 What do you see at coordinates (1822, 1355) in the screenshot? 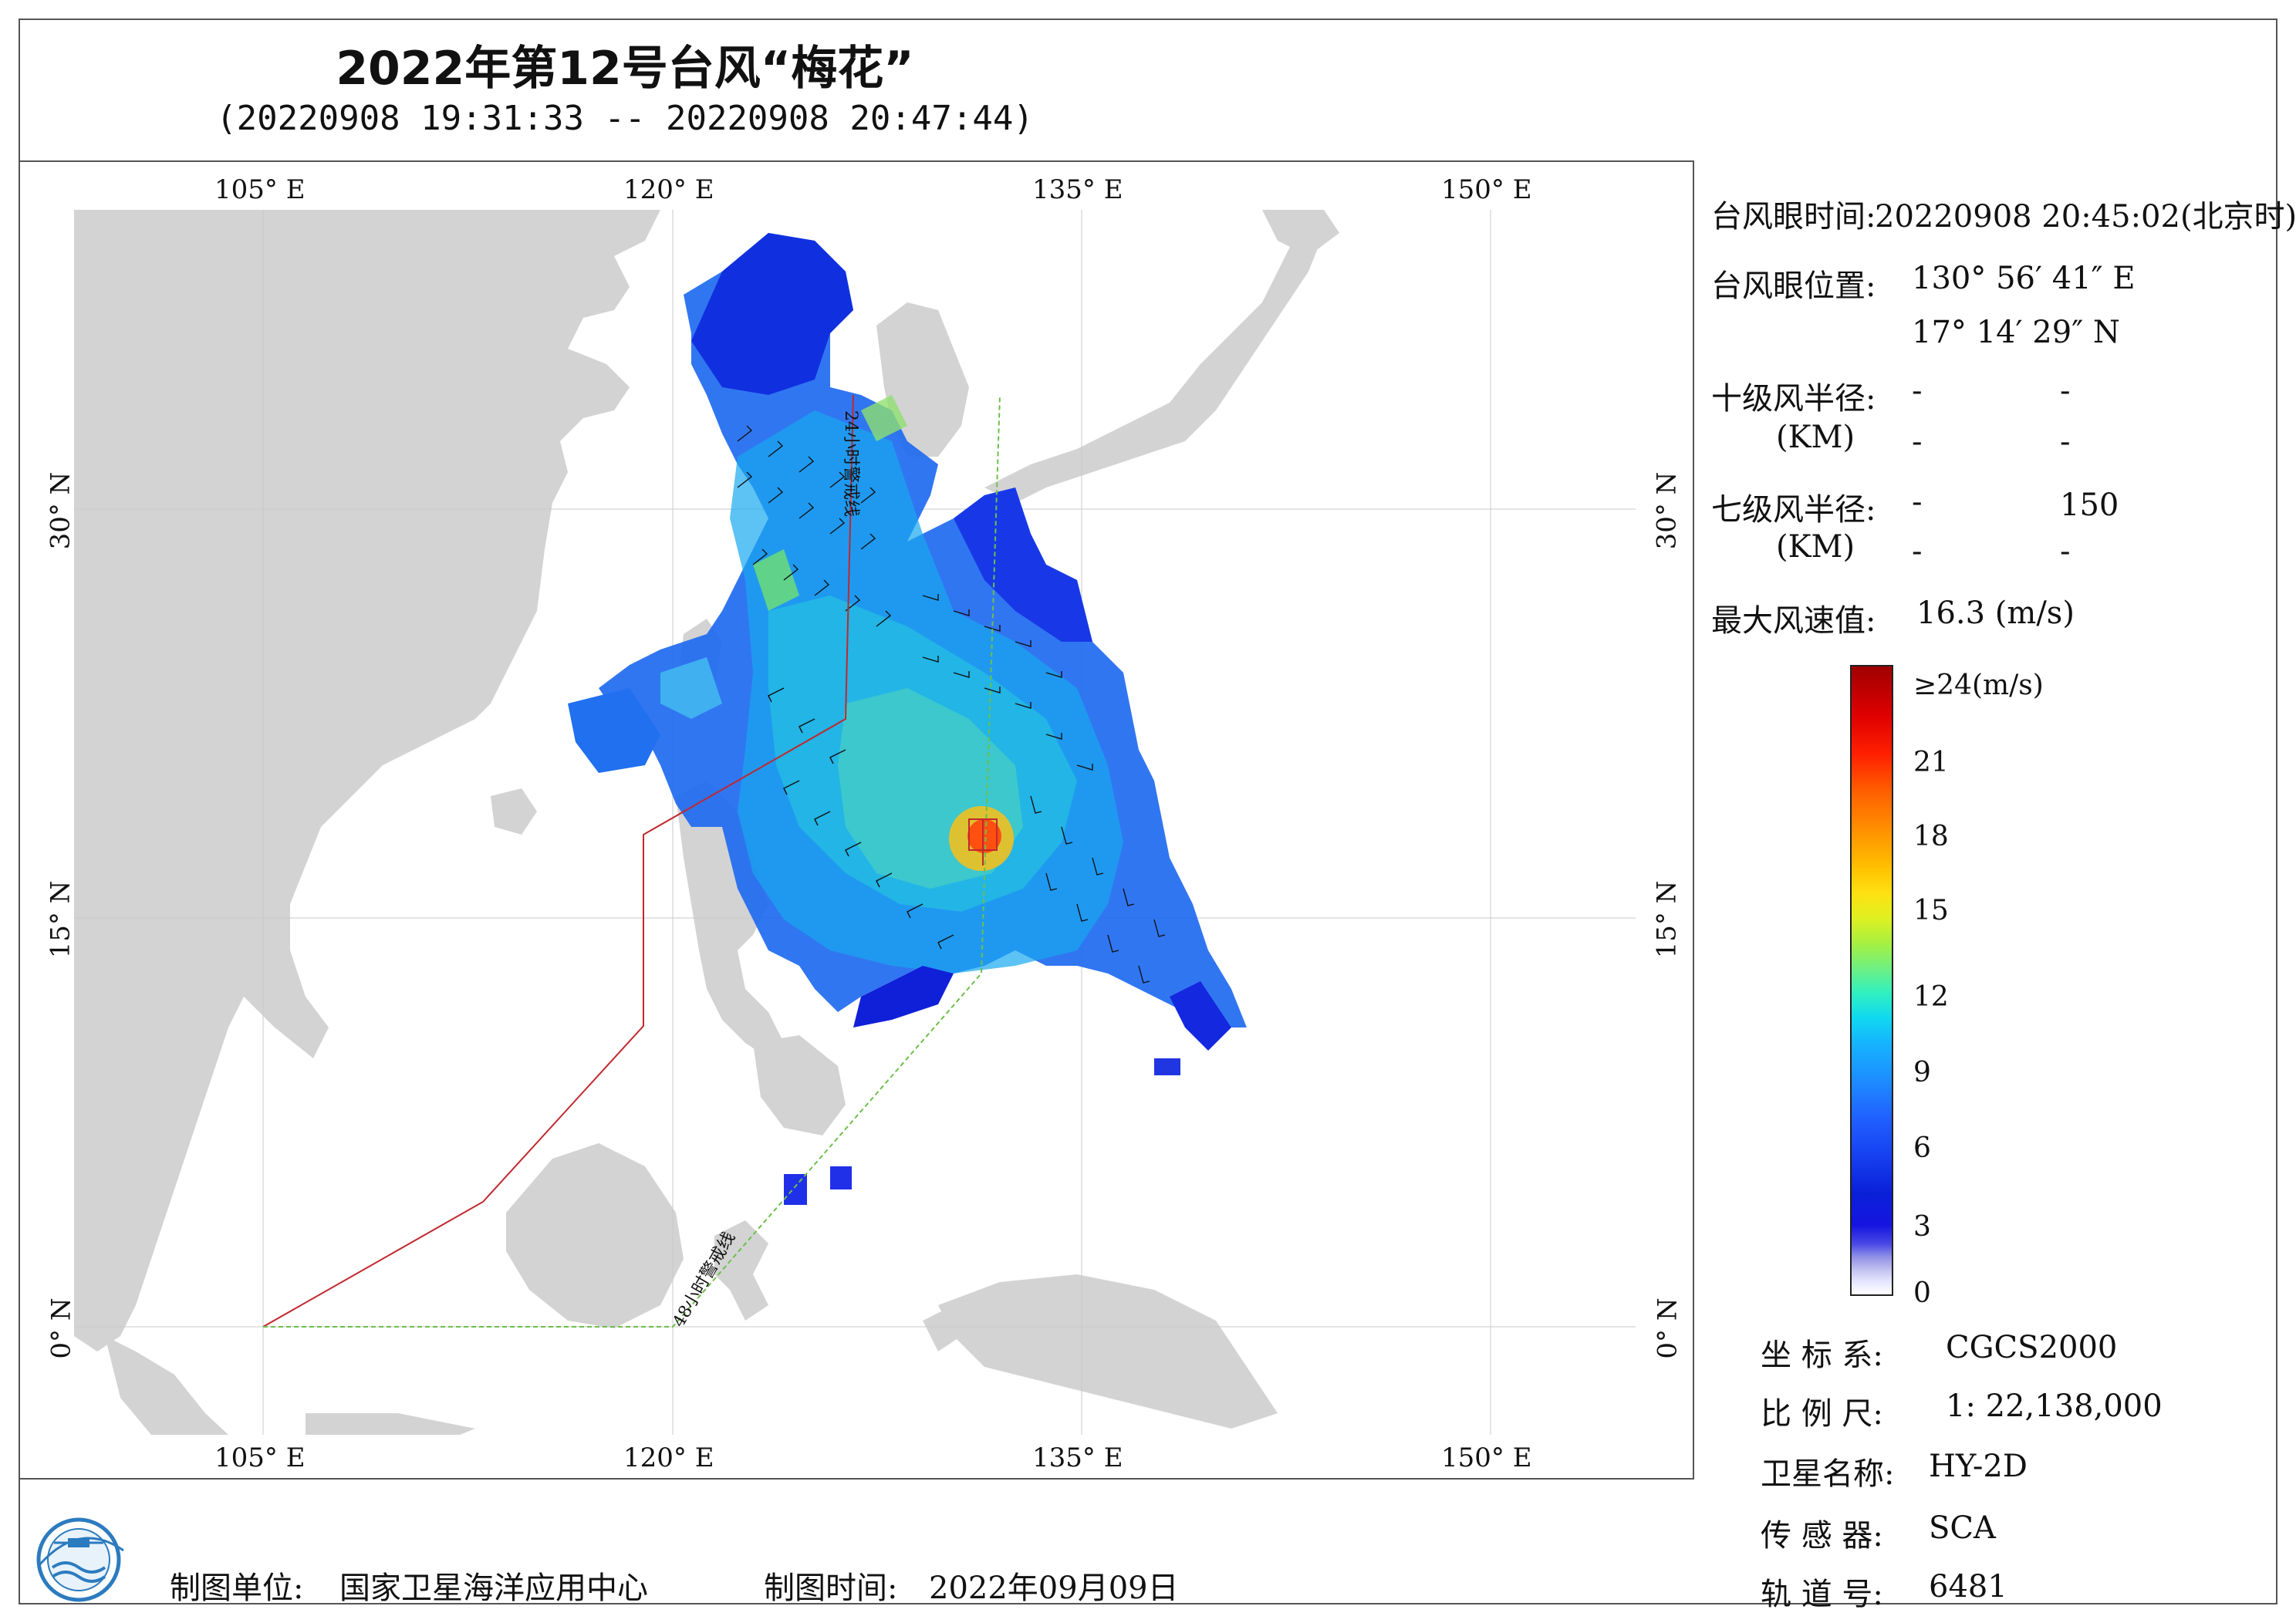
I see `crs-label: 坐 标 系:` at bounding box center [1822, 1355].